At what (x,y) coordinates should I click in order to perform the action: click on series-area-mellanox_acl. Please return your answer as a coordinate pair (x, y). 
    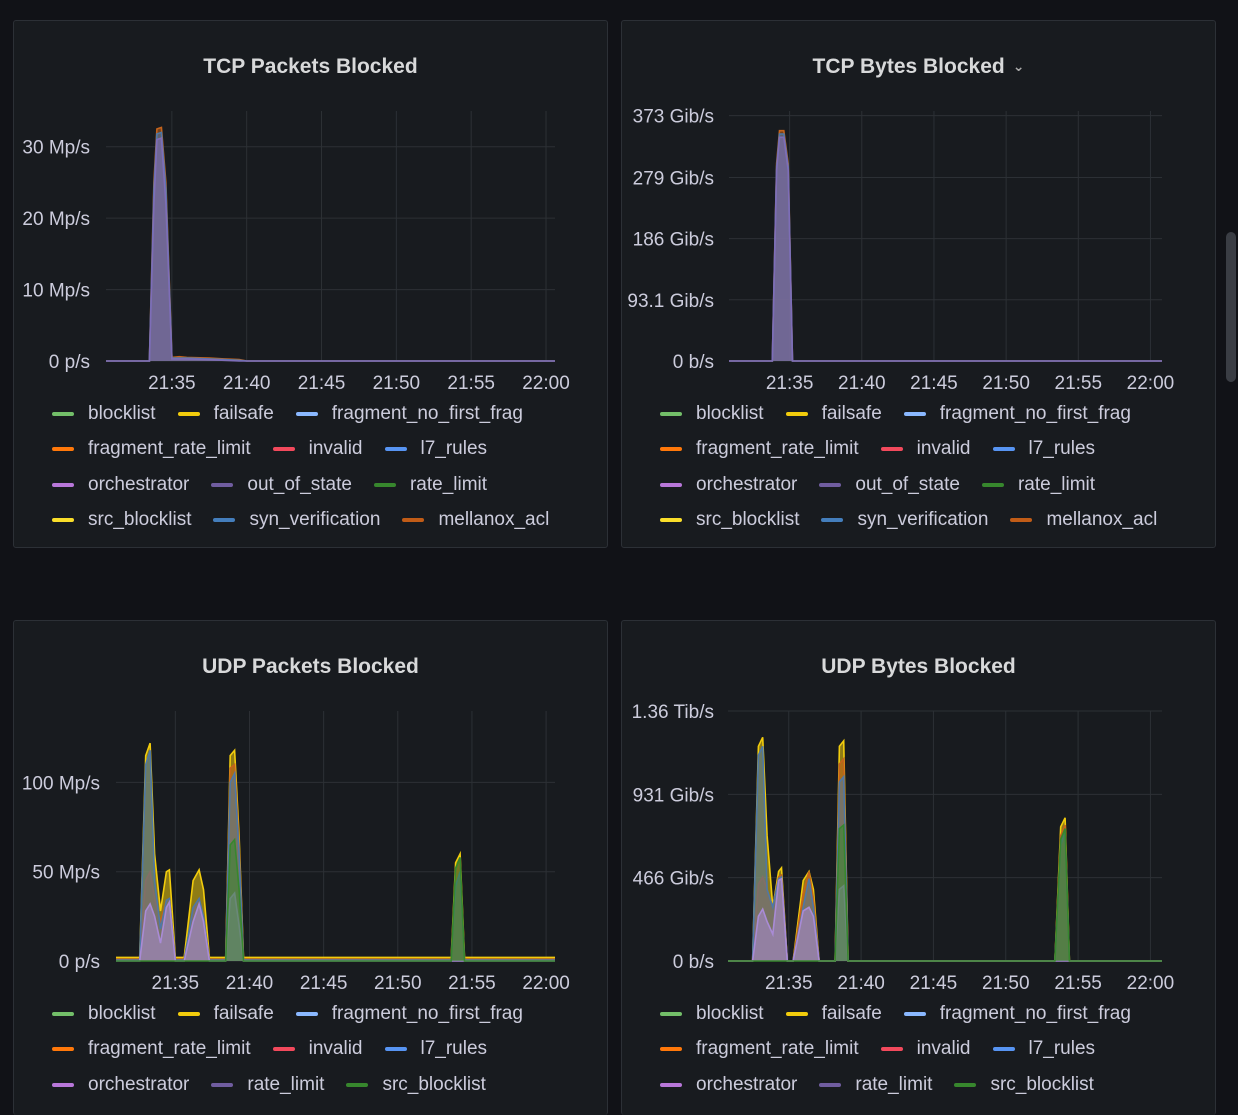
    Looking at the image, I should click on (945, 245).